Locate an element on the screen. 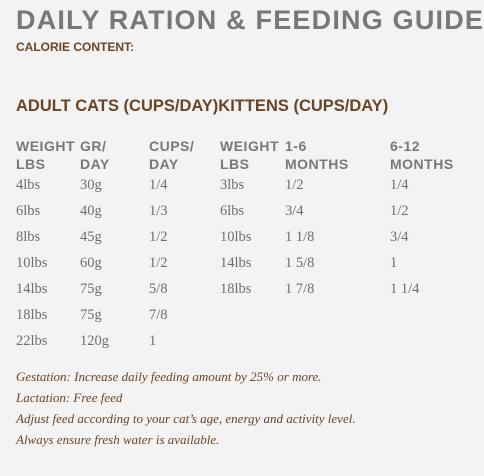 The width and height of the screenshot is (484, 476). table-cell: 45g is located at coordinates (91, 237).